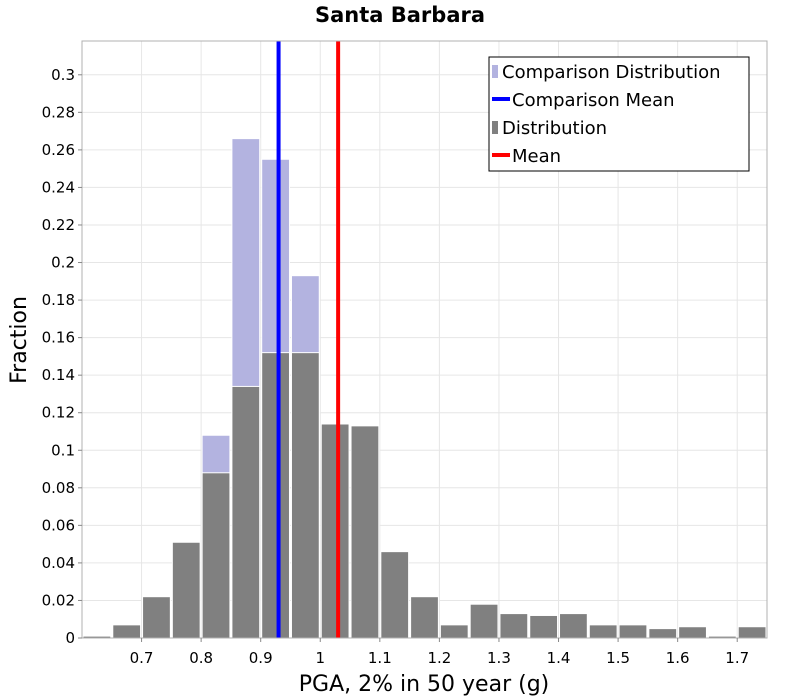  I want to click on legend-label-comparison-distribution: Comparison Distribution, so click(611, 72).